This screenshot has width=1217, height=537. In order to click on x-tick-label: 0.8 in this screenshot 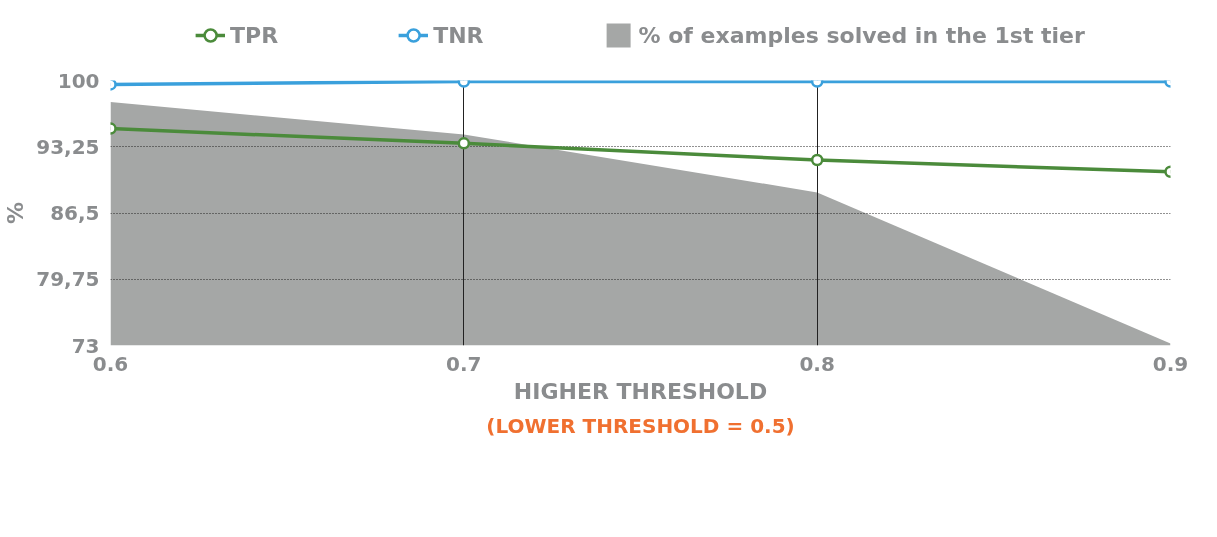, I will do `click(817, 363)`.